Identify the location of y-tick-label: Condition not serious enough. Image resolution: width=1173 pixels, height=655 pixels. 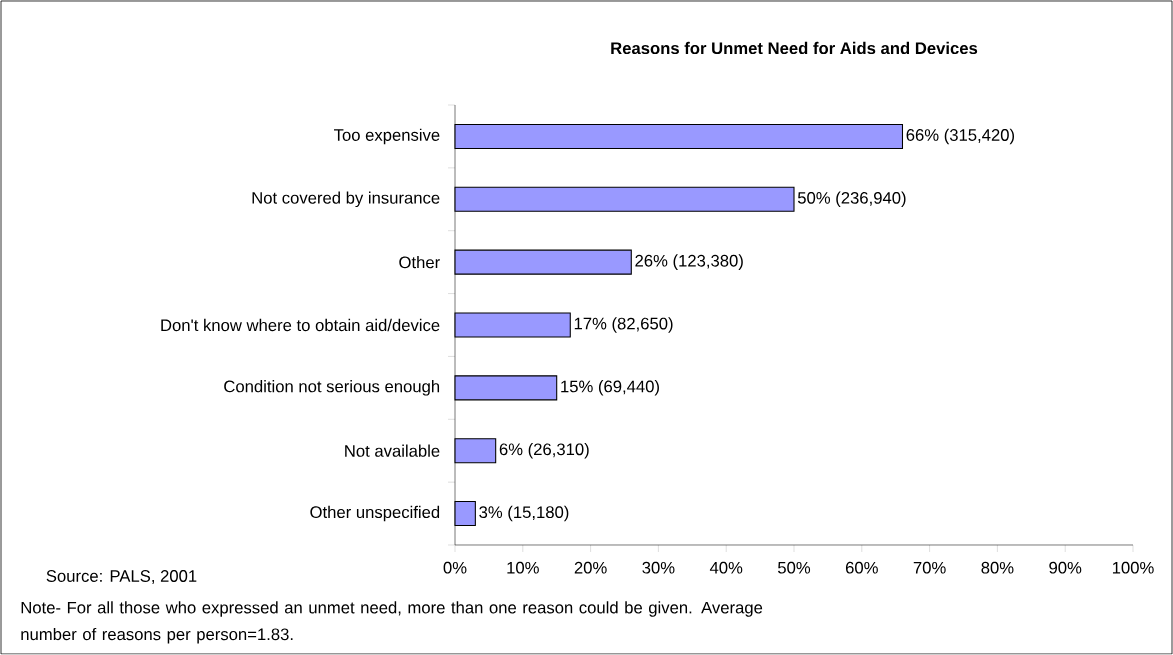
(332, 388).